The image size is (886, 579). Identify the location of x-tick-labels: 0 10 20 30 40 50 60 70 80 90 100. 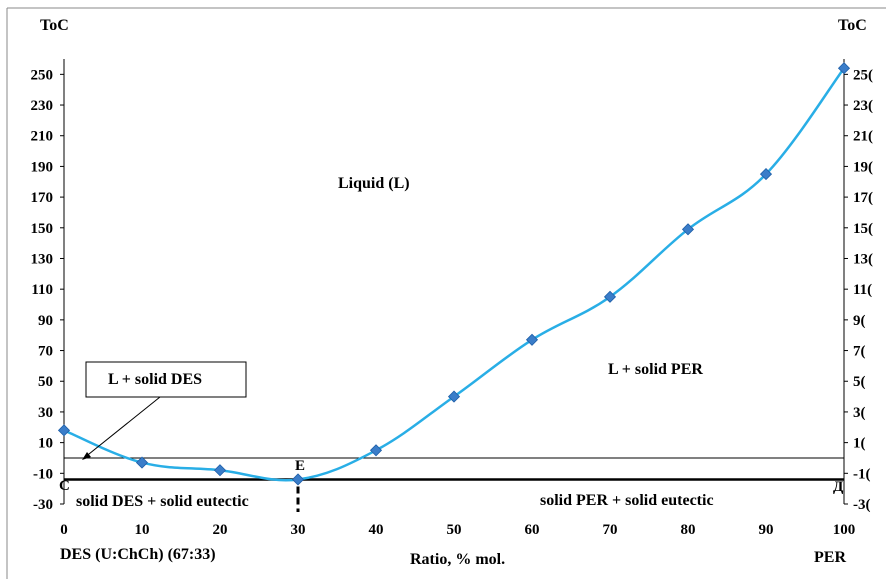
(457, 530).